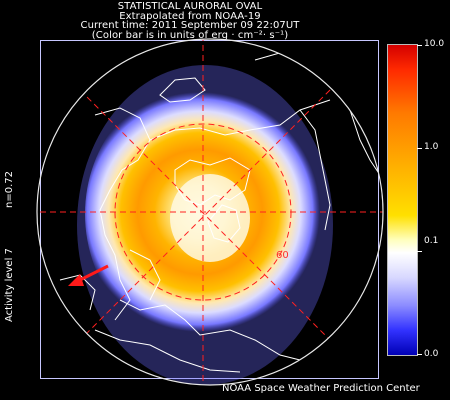 Image resolution: width=450 pixels, height=400 pixels. Describe the element at coordinates (431, 354) in the screenshot. I see `colorbar-label-min: 0.0` at that location.